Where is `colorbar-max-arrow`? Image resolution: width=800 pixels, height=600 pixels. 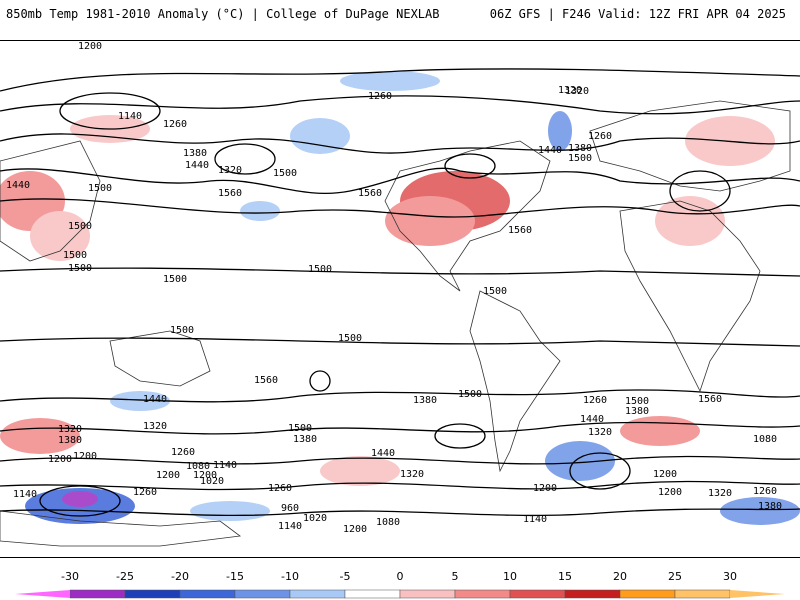
colorbar-max-arrow is located at coordinates (757, 594).